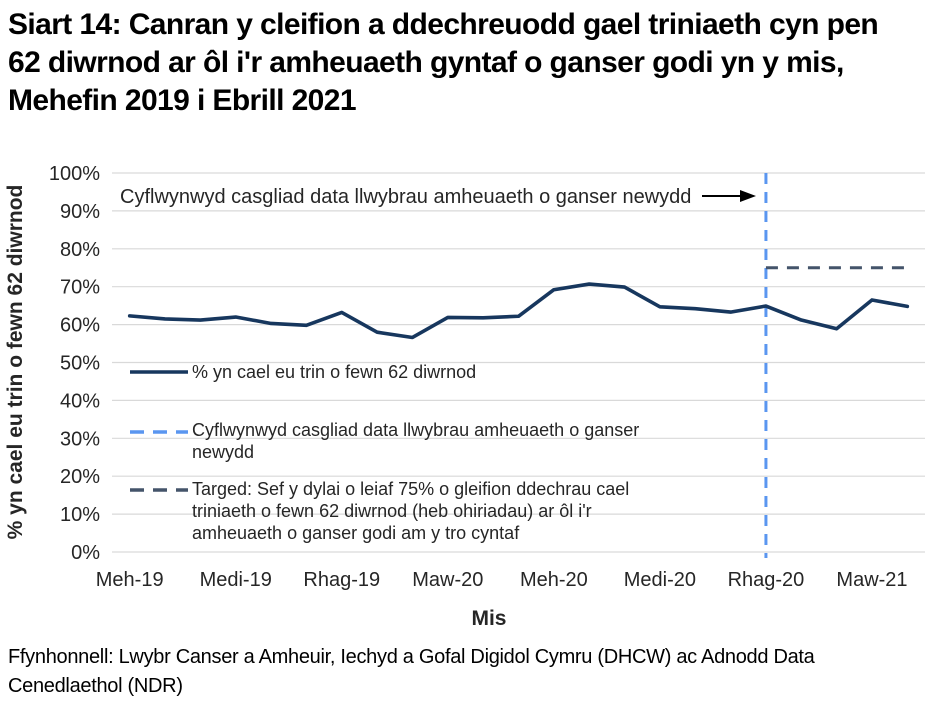 This screenshot has width=935, height=705. What do you see at coordinates (766, 580) in the screenshot?
I see `x-tick-label: Rhag-20` at bounding box center [766, 580].